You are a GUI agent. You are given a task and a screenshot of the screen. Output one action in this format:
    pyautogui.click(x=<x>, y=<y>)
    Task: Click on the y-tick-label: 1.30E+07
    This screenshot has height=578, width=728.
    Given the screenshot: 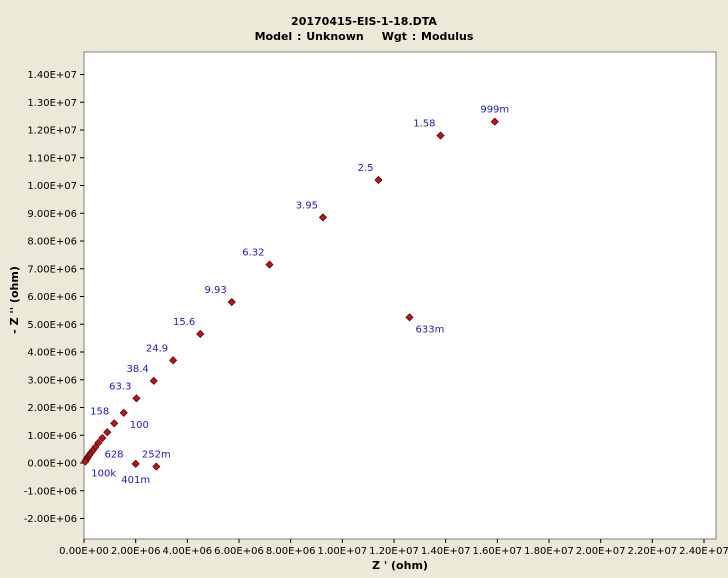 What is the action you would take?
    pyautogui.click(x=52, y=103)
    